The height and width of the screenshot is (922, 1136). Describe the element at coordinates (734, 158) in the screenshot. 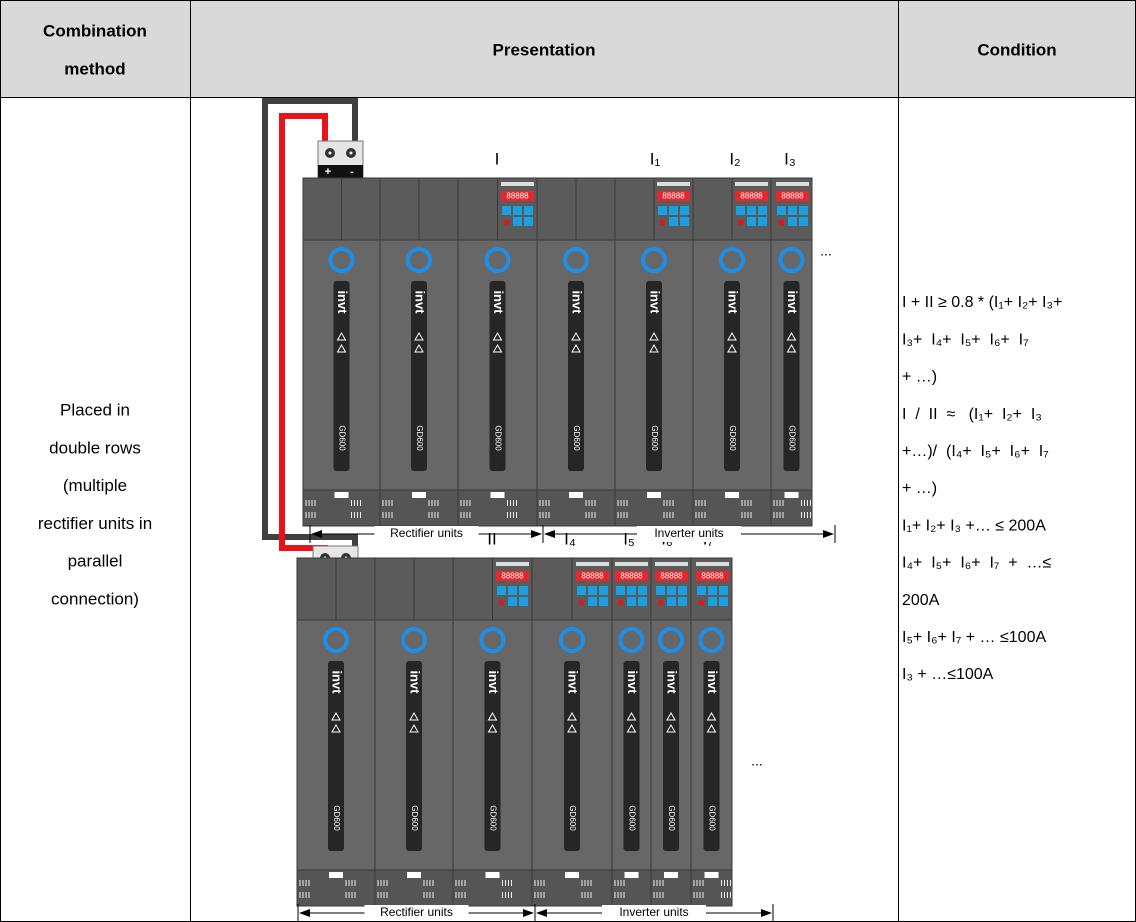

I see `inverter-current: I₂` at that location.